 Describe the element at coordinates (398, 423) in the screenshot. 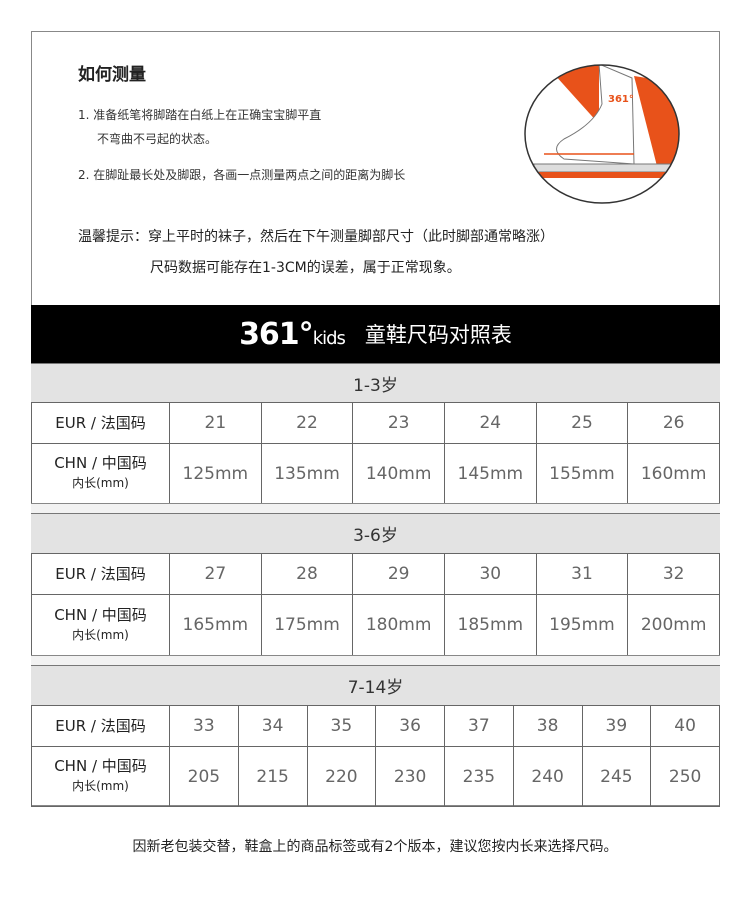

I see `eur-size-cell: 23` at that location.